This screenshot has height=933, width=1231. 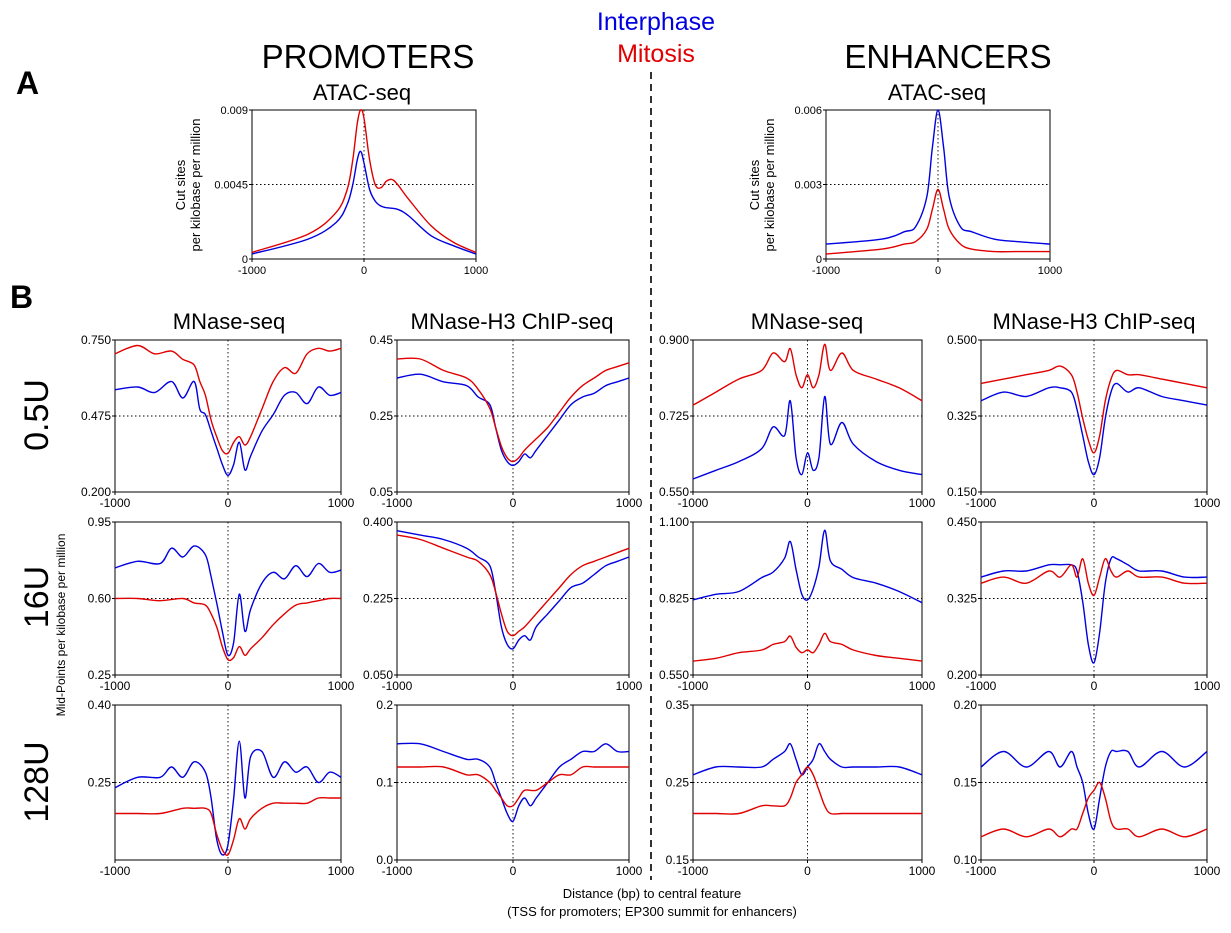 What do you see at coordinates (506, 421) in the screenshot?
I see `chart-b12: 0.05 0.25 0.45 -1000 0 1000` at bounding box center [506, 421].